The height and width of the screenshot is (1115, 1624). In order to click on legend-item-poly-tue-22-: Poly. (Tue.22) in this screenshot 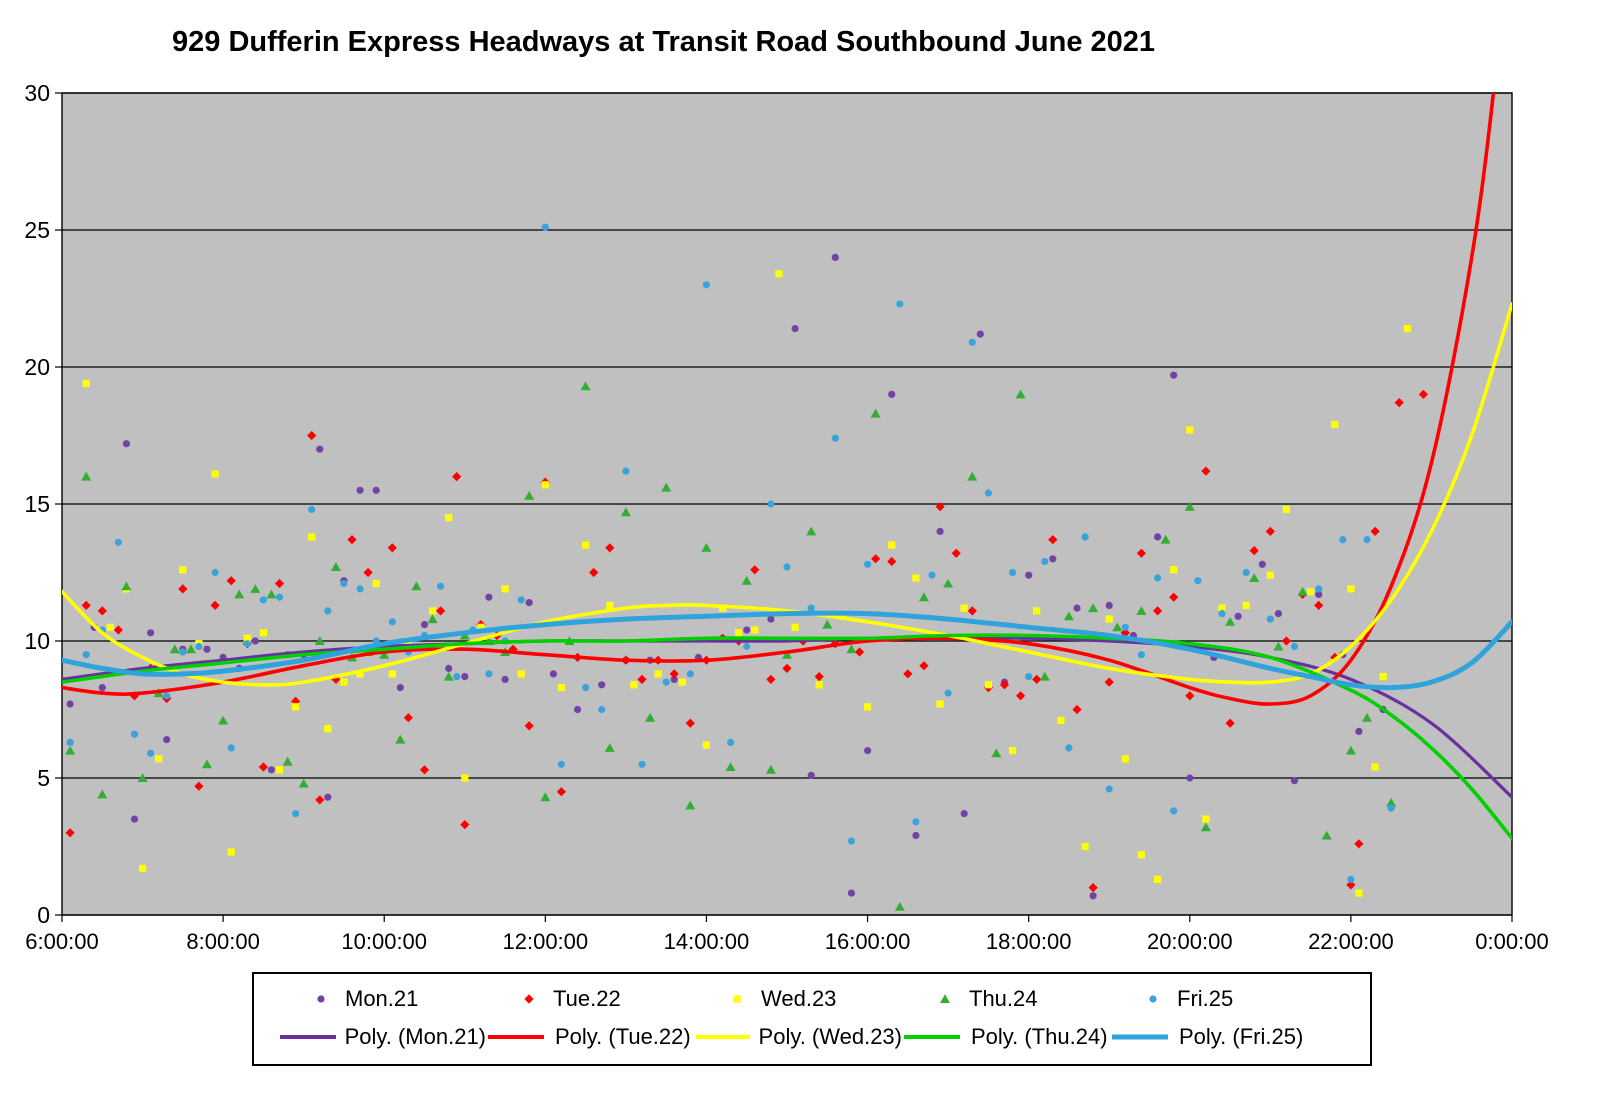, I will do `click(590, 1037)`.